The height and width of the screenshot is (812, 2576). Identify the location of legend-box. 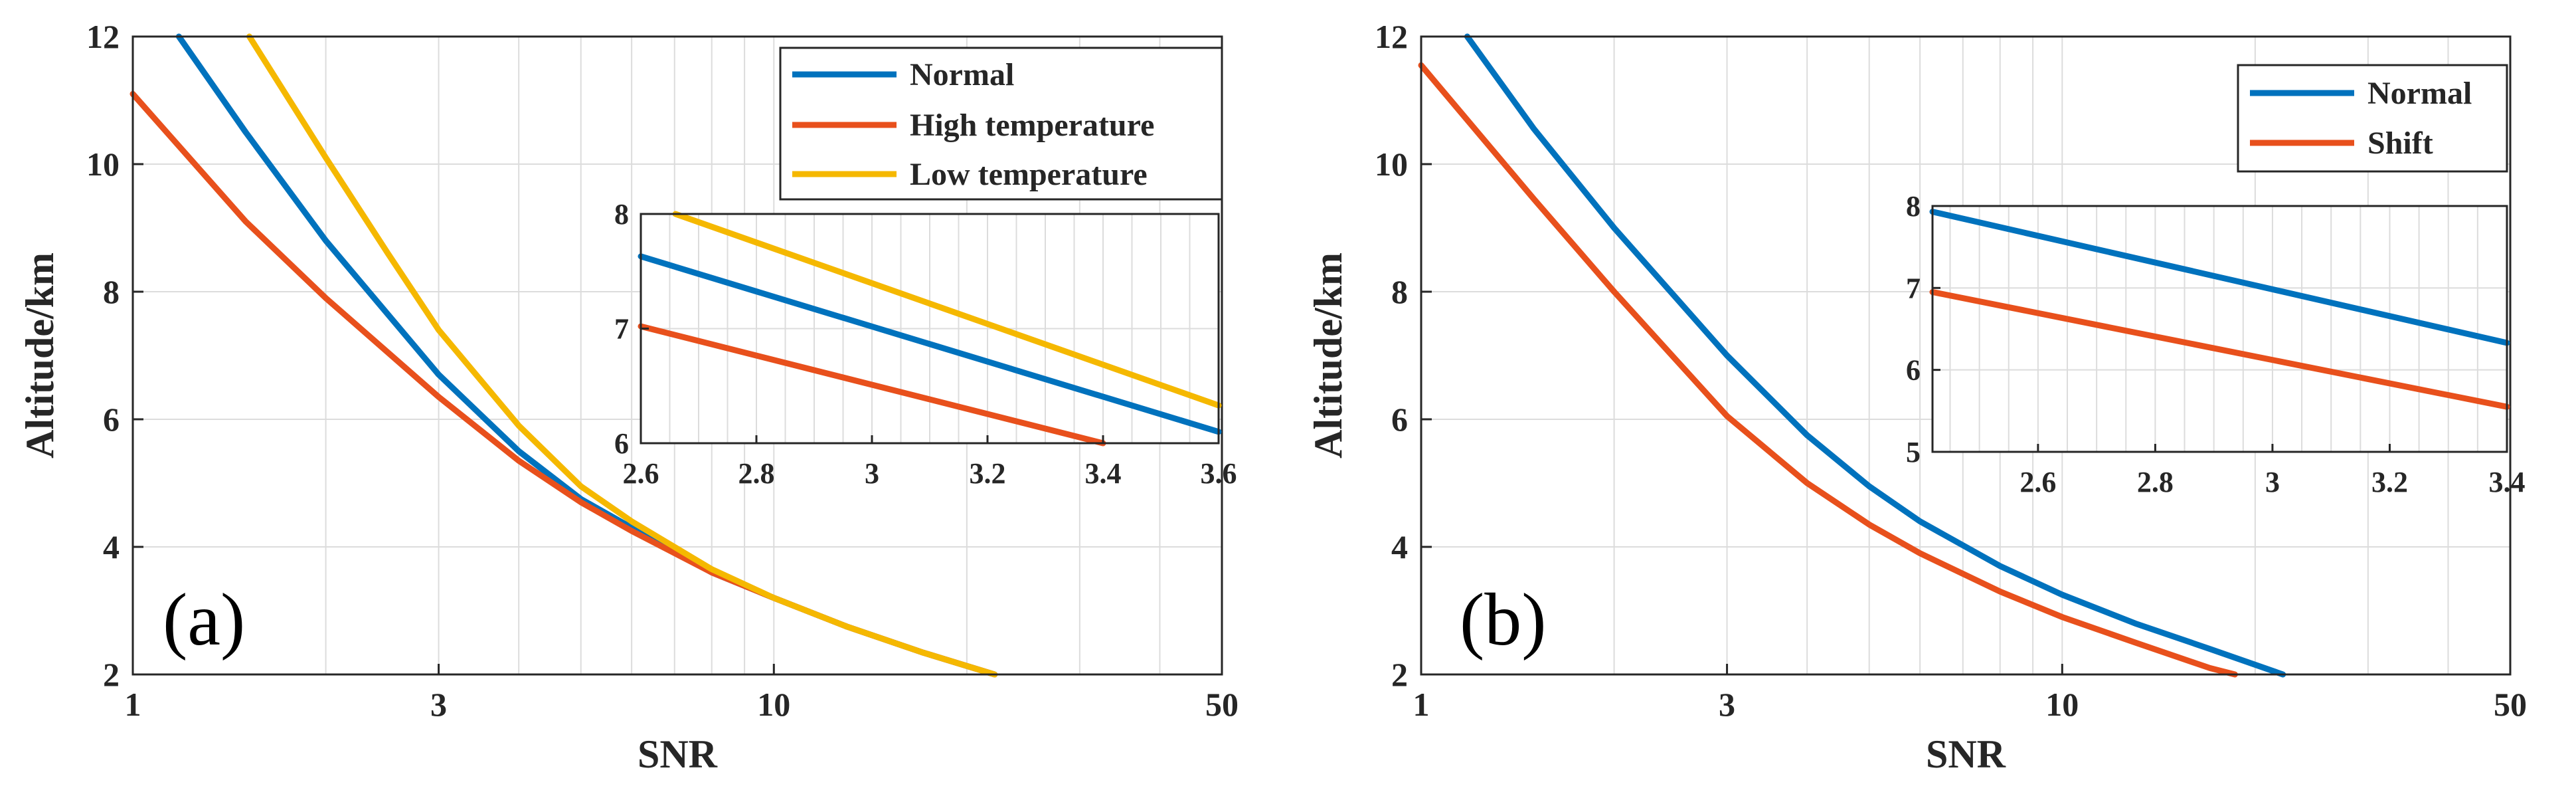
(2372, 119).